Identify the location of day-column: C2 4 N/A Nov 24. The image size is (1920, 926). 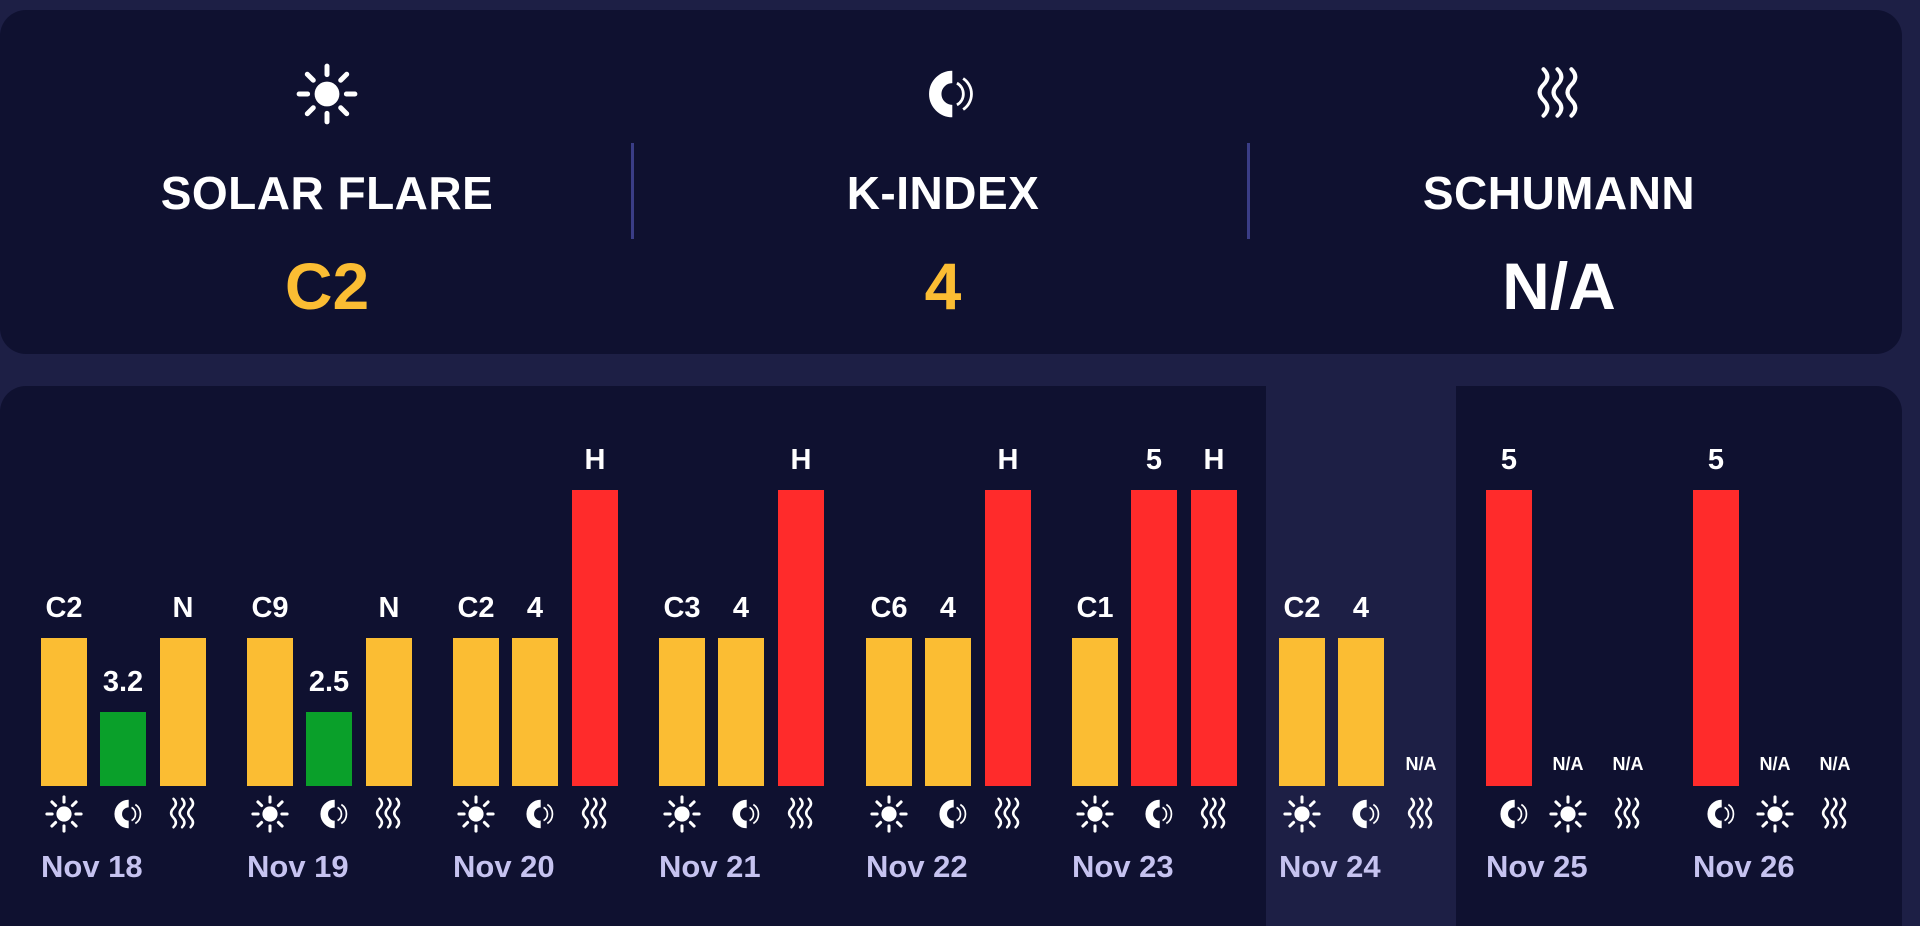
(1337, 656).